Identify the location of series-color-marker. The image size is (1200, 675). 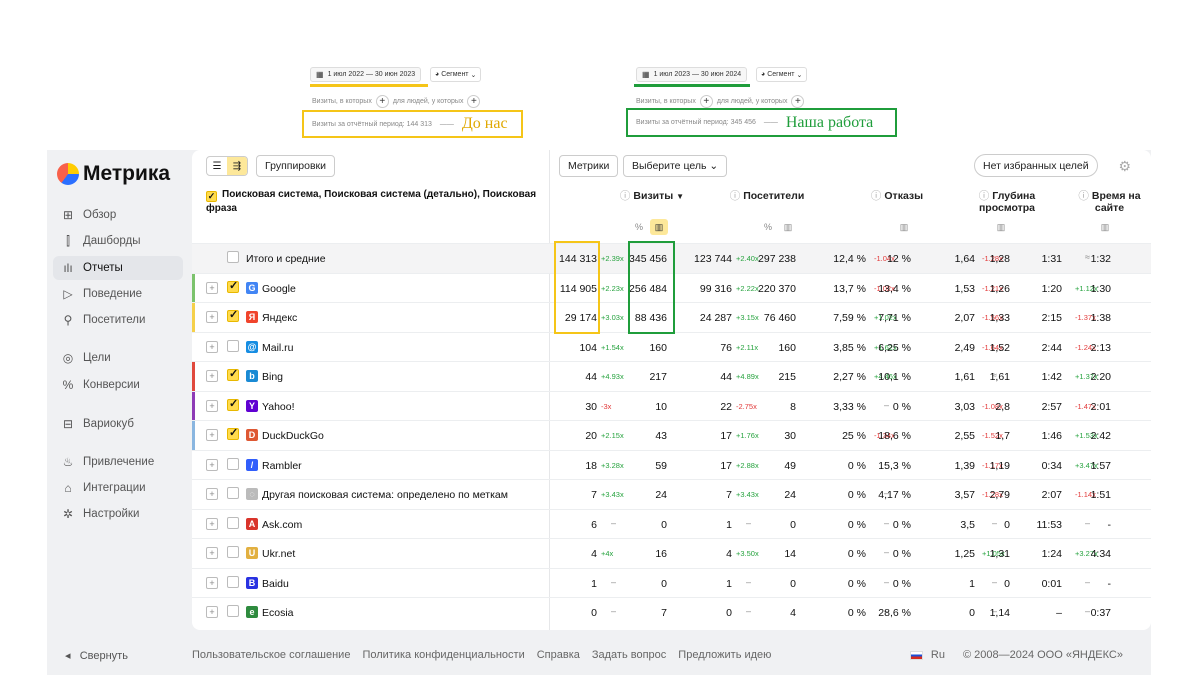
(193, 435).